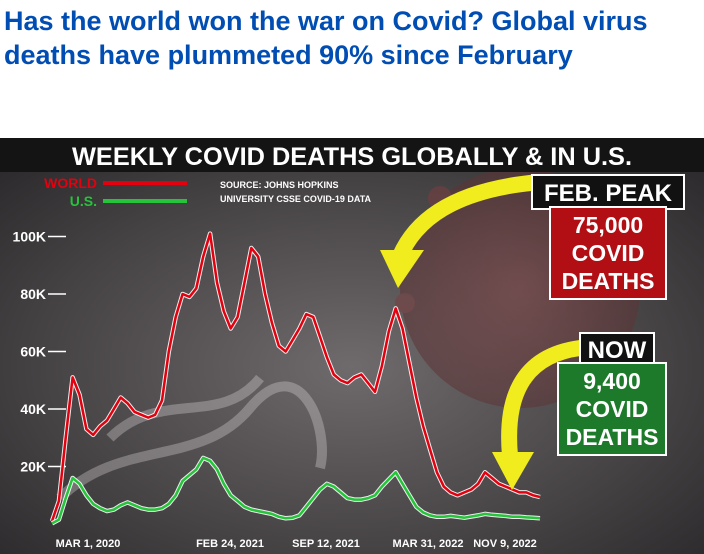 This screenshot has height=554, width=704. I want to click on arrow-feb-peak, so click(464, 231).